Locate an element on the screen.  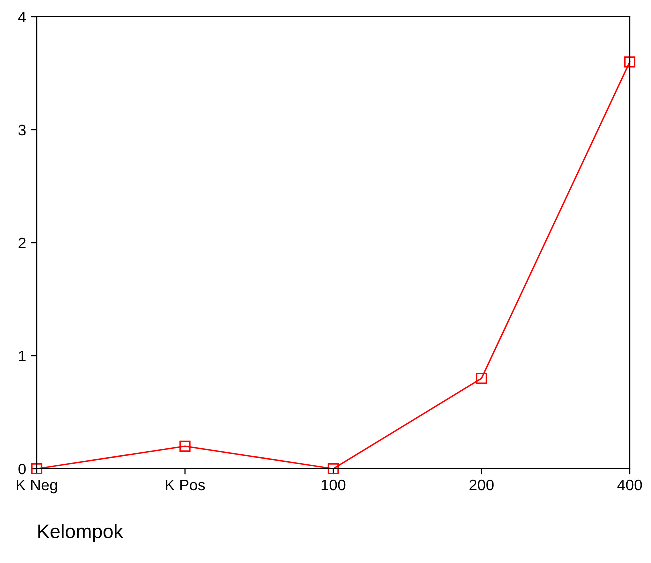
x-tick-label: 100 is located at coordinates (334, 485).